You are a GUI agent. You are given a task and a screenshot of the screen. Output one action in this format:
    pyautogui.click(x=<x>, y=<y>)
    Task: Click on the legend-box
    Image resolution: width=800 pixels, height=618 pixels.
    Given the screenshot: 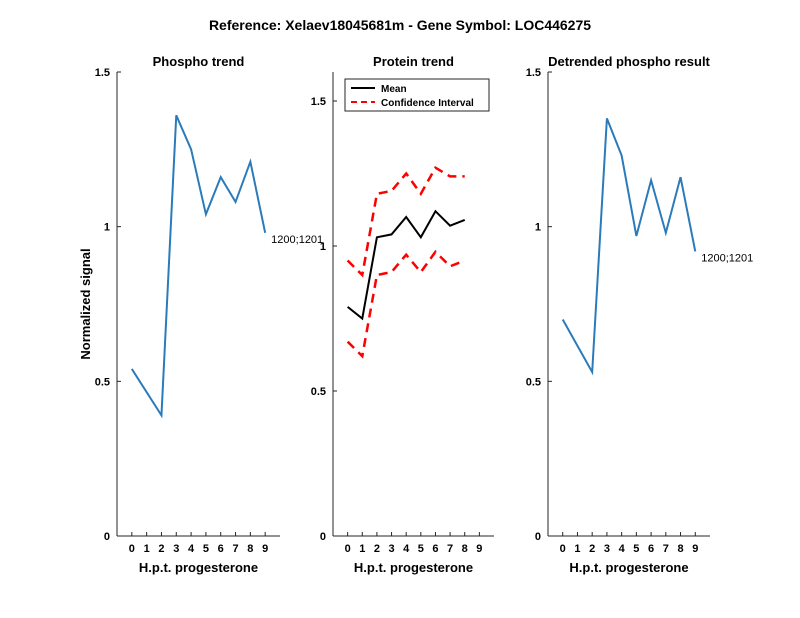 What is the action you would take?
    pyautogui.click(x=417, y=95)
    